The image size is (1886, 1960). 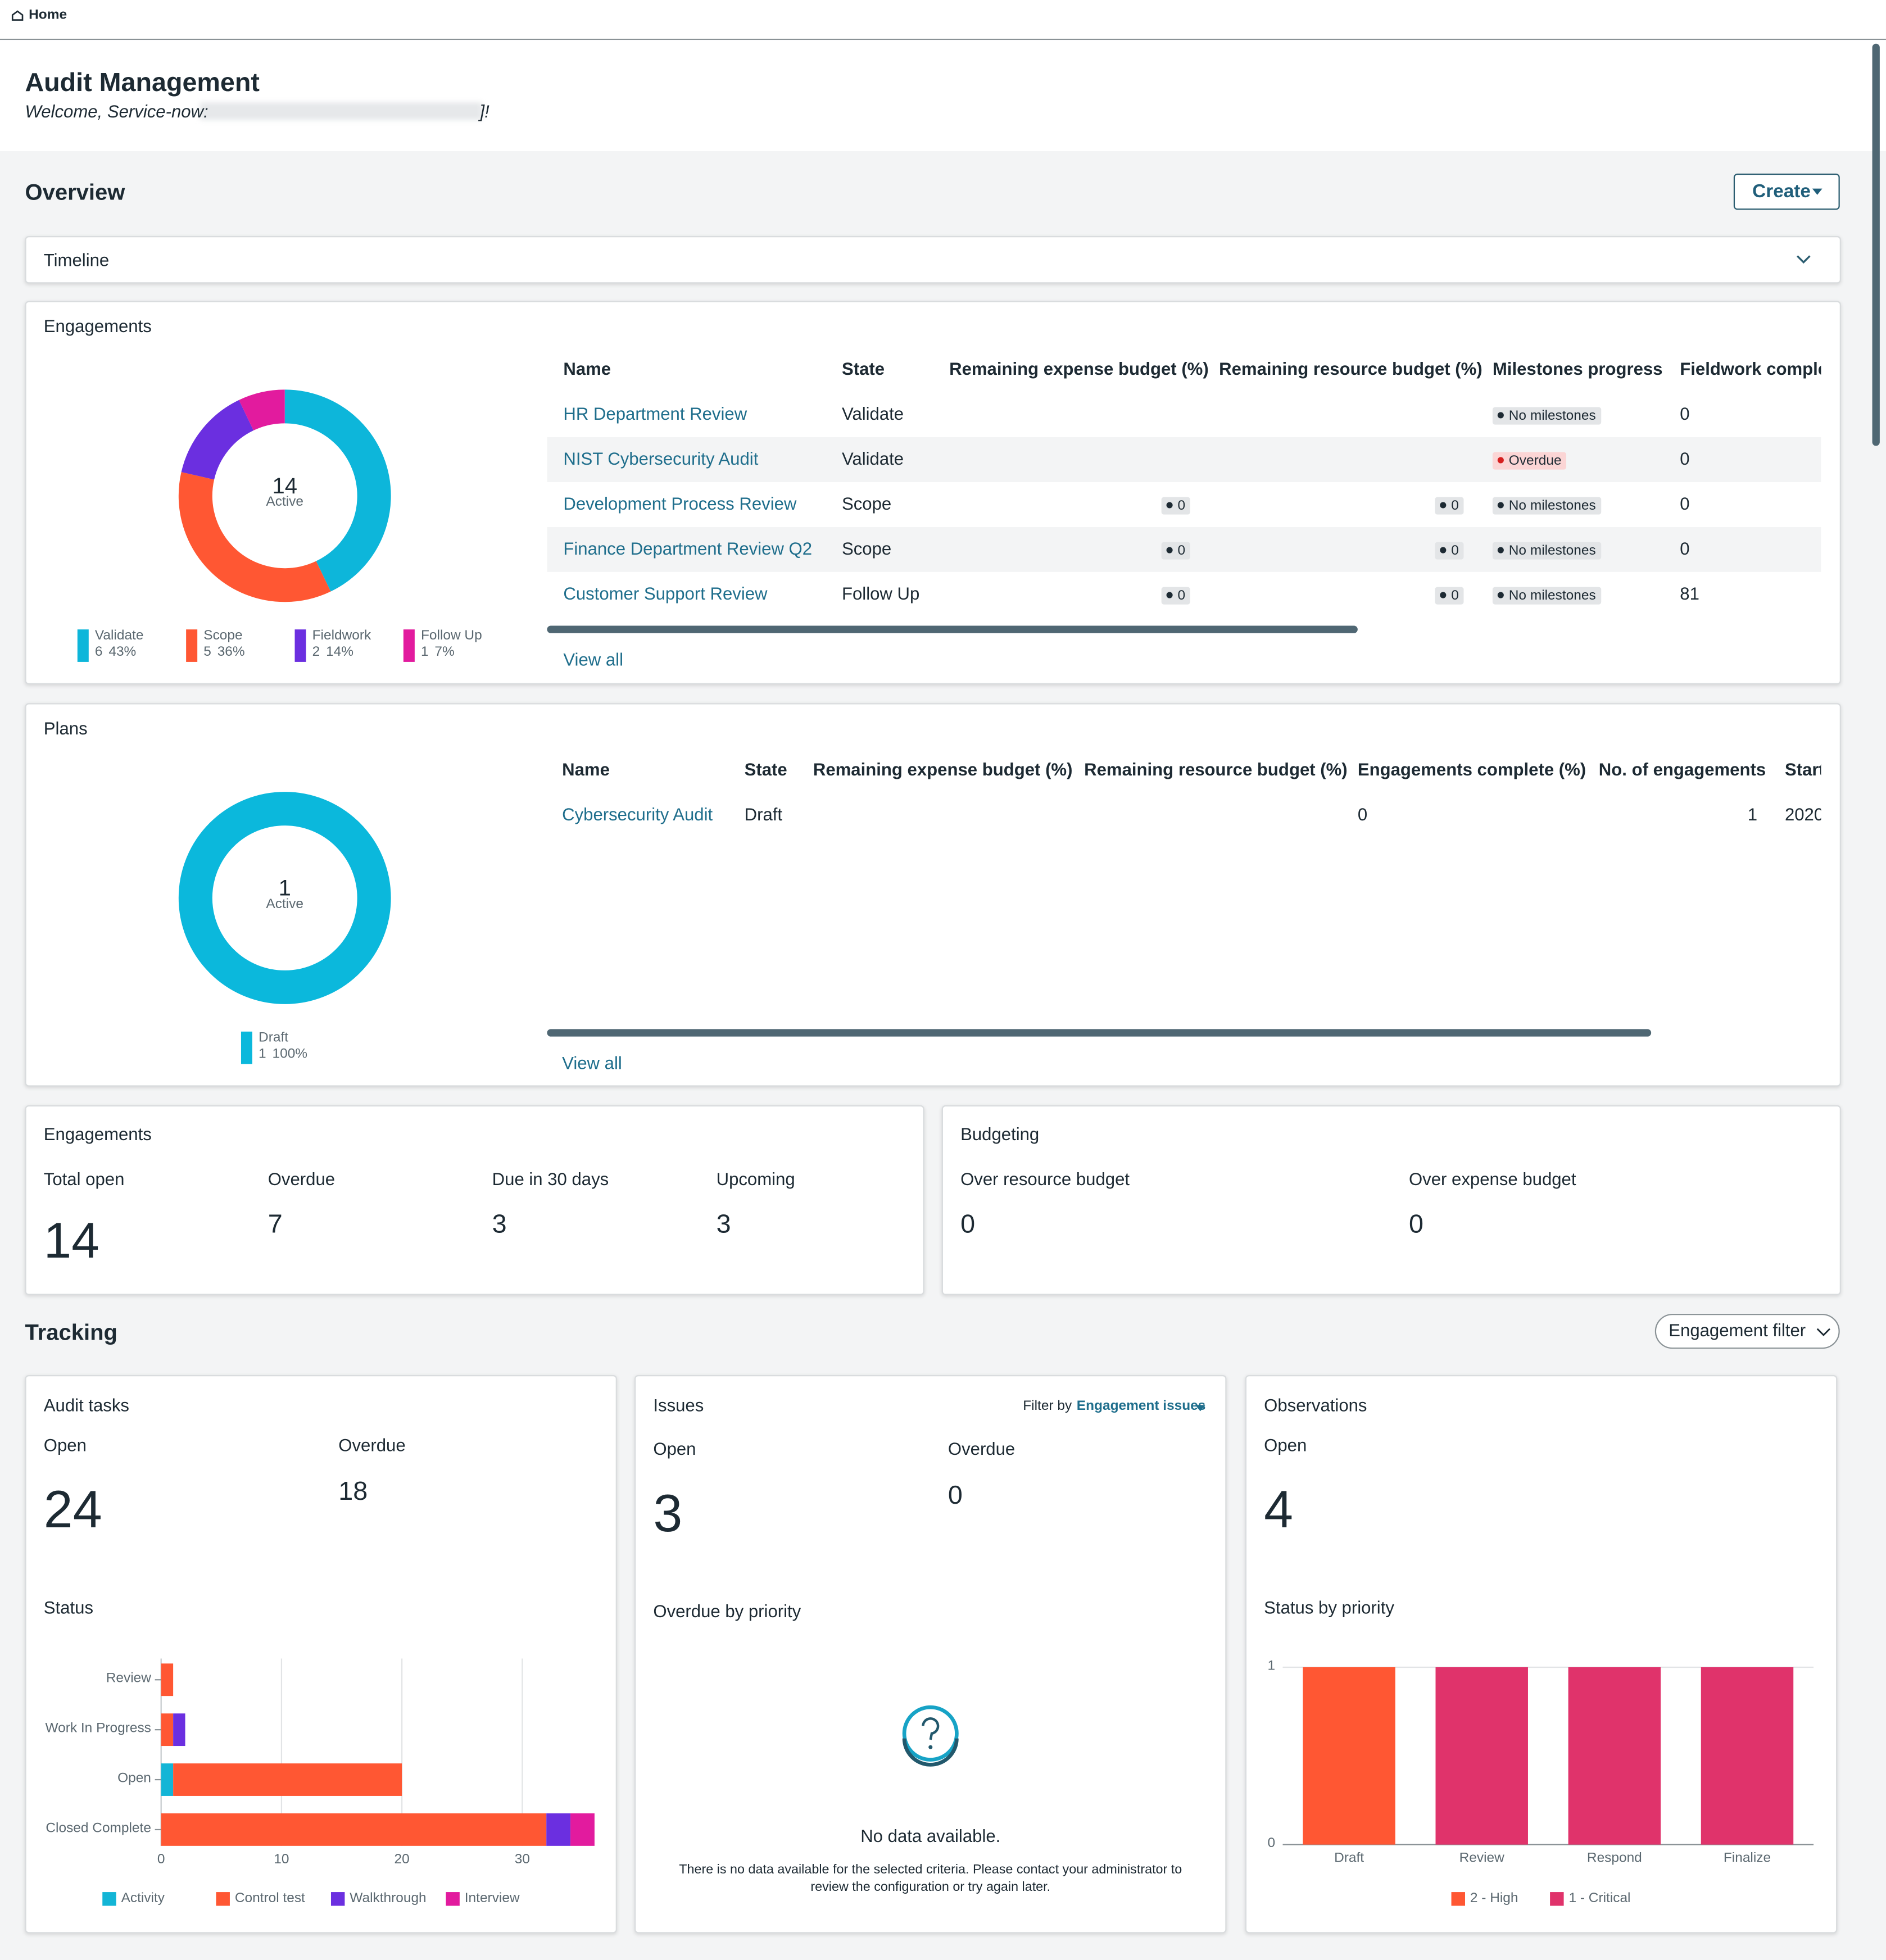 I want to click on chart-title: Status, so click(x=68, y=1608).